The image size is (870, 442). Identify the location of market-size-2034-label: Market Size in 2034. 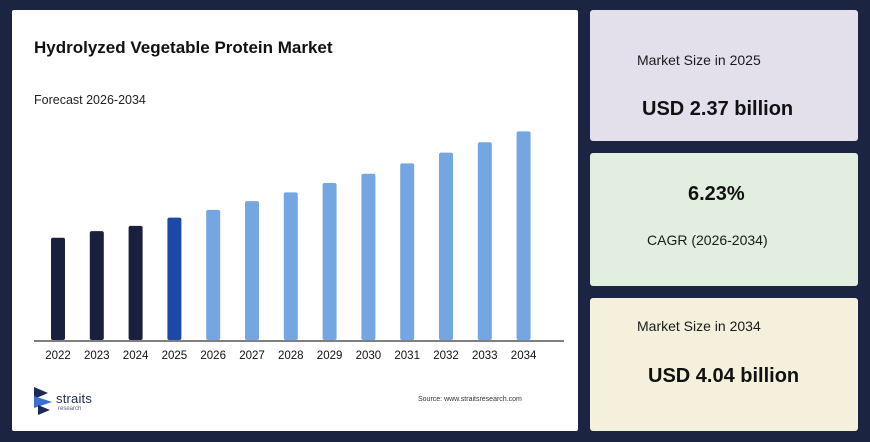
(699, 326).